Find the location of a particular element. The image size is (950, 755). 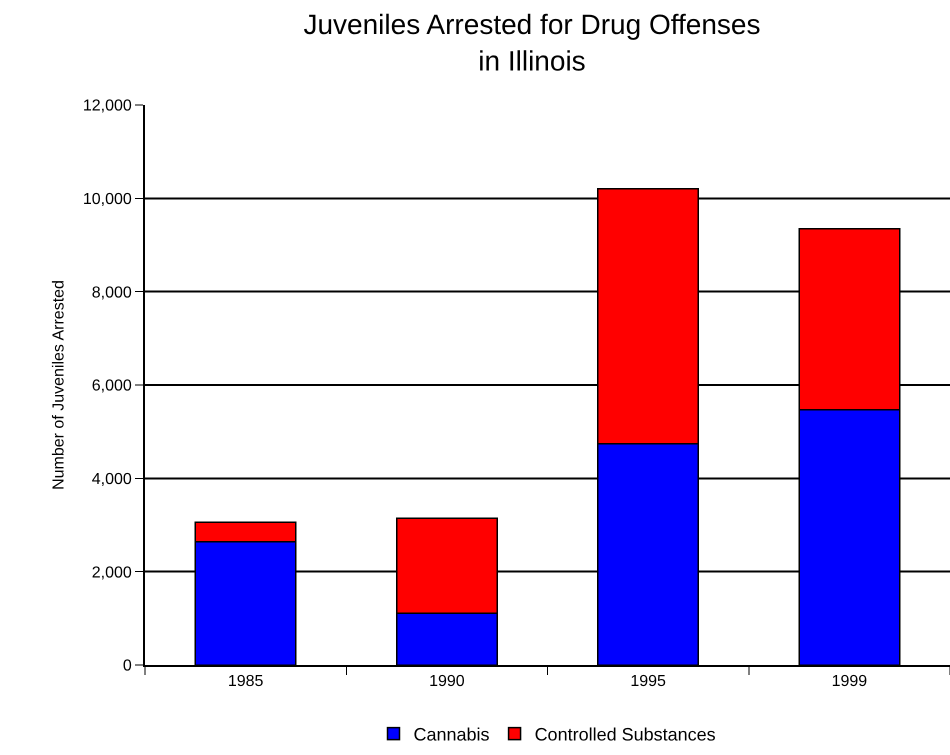

legend-label: Controlled Substances is located at coordinates (625, 734).